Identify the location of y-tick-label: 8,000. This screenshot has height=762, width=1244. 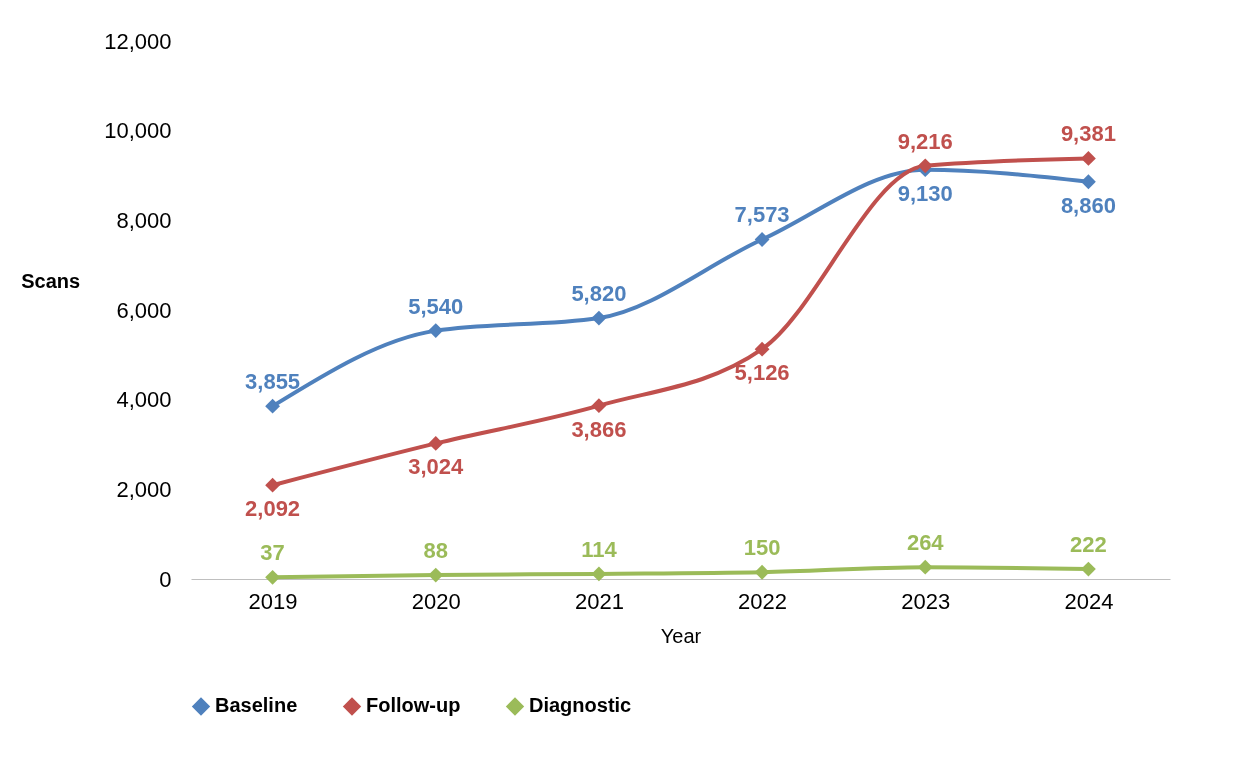
(144, 220).